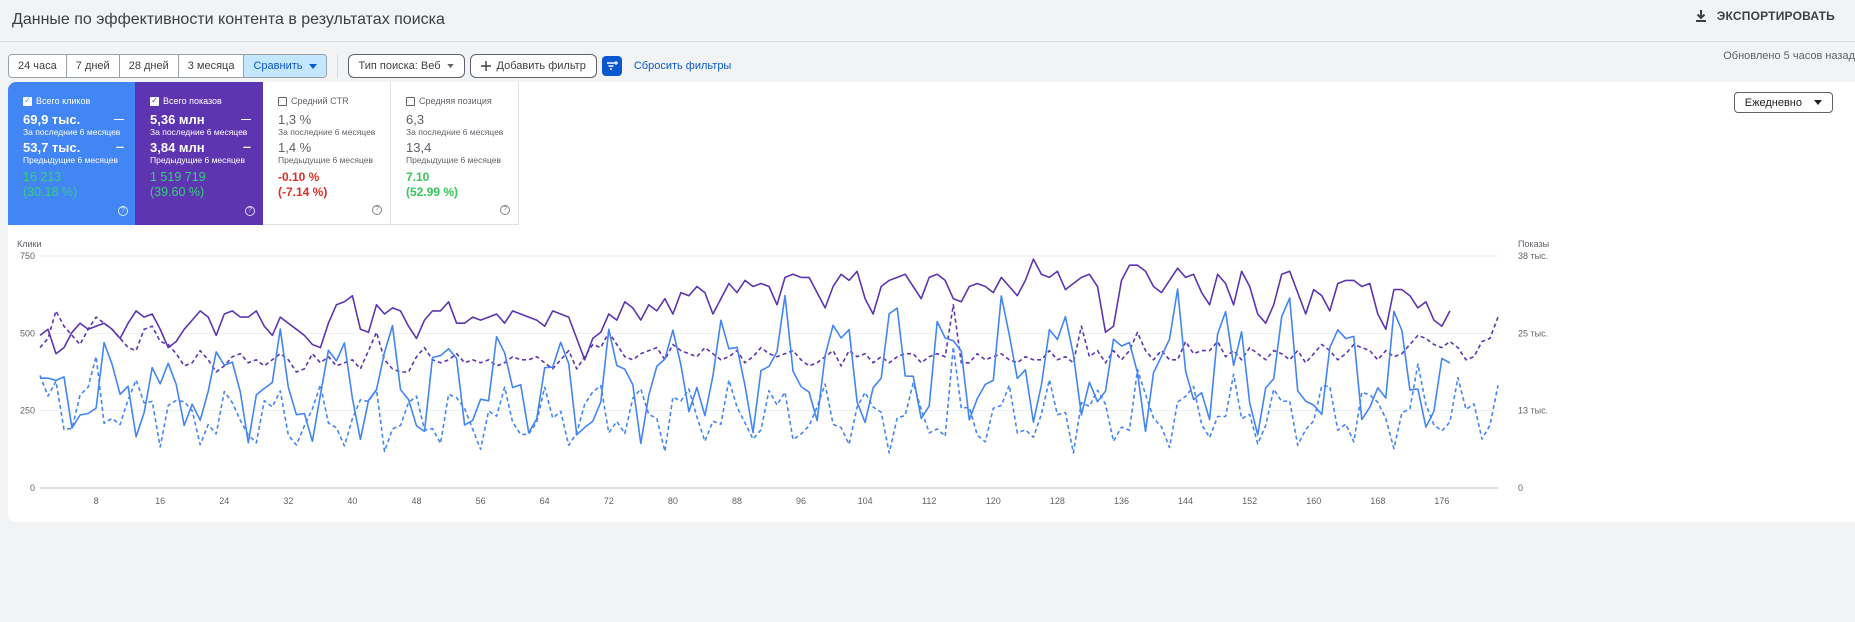  What do you see at coordinates (177, 192) in the screenshot?
I see `metric-delta-pct: (39.60 %)` at bounding box center [177, 192].